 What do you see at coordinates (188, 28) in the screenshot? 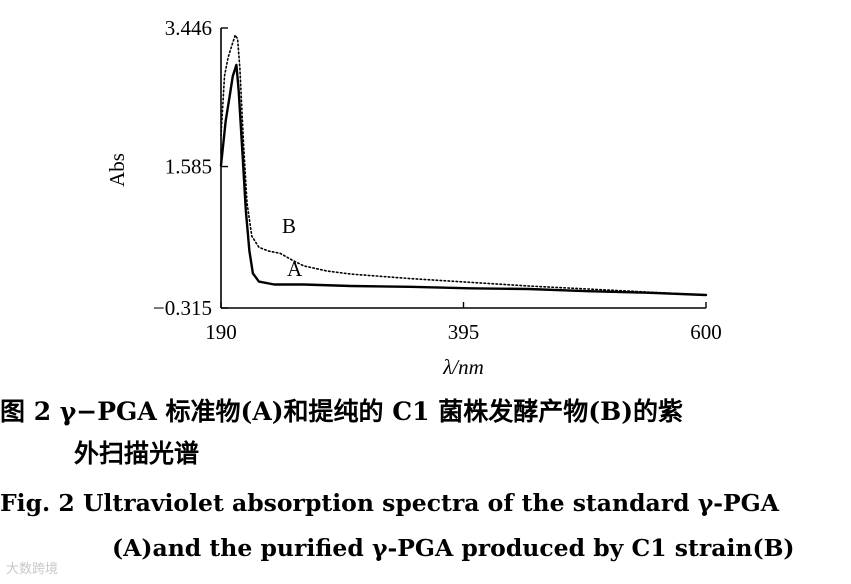
I see `y-tick-label-2: 3.446` at bounding box center [188, 28].